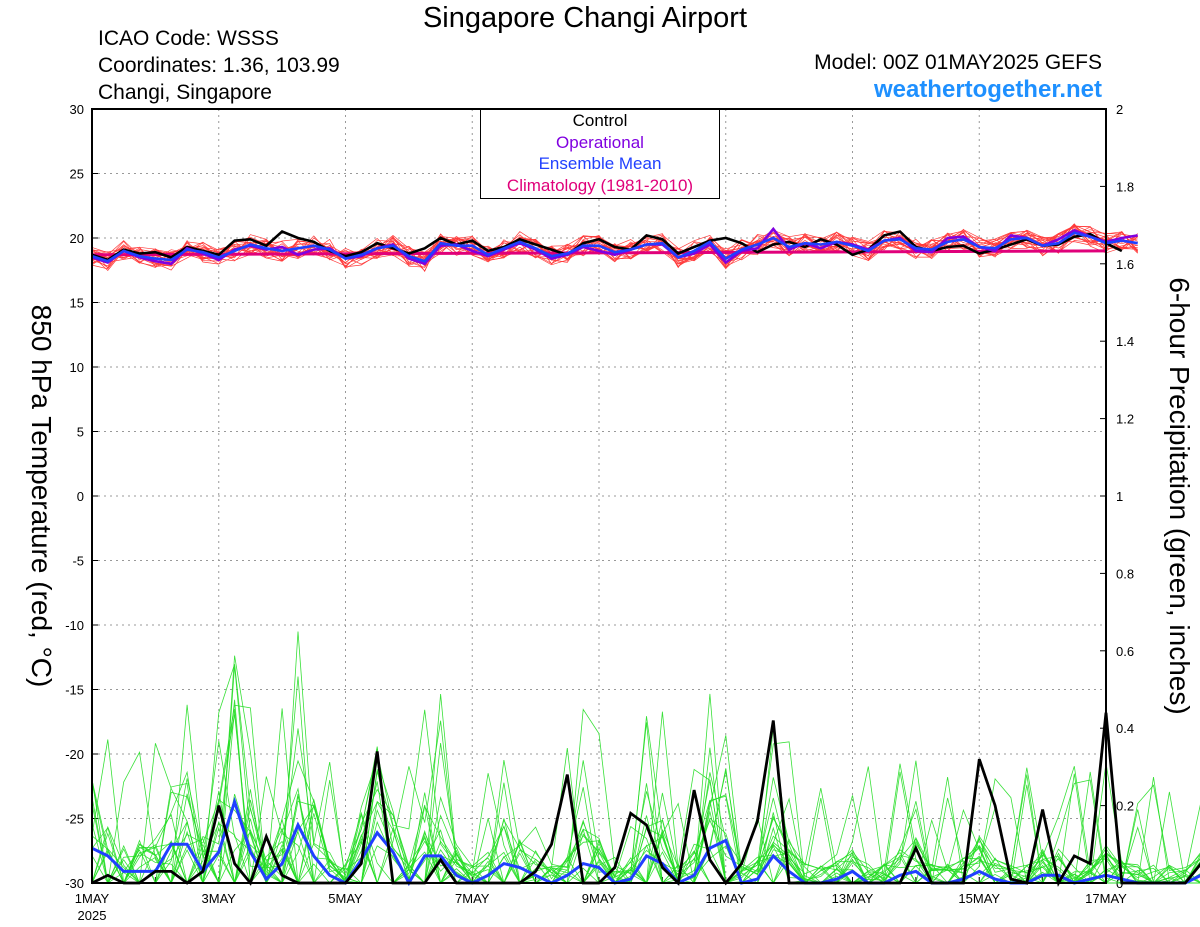 The height and width of the screenshot is (927, 1200). What do you see at coordinates (599, 898) in the screenshot?
I see `x-tick-label: 9MAY` at bounding box center [599, 898].